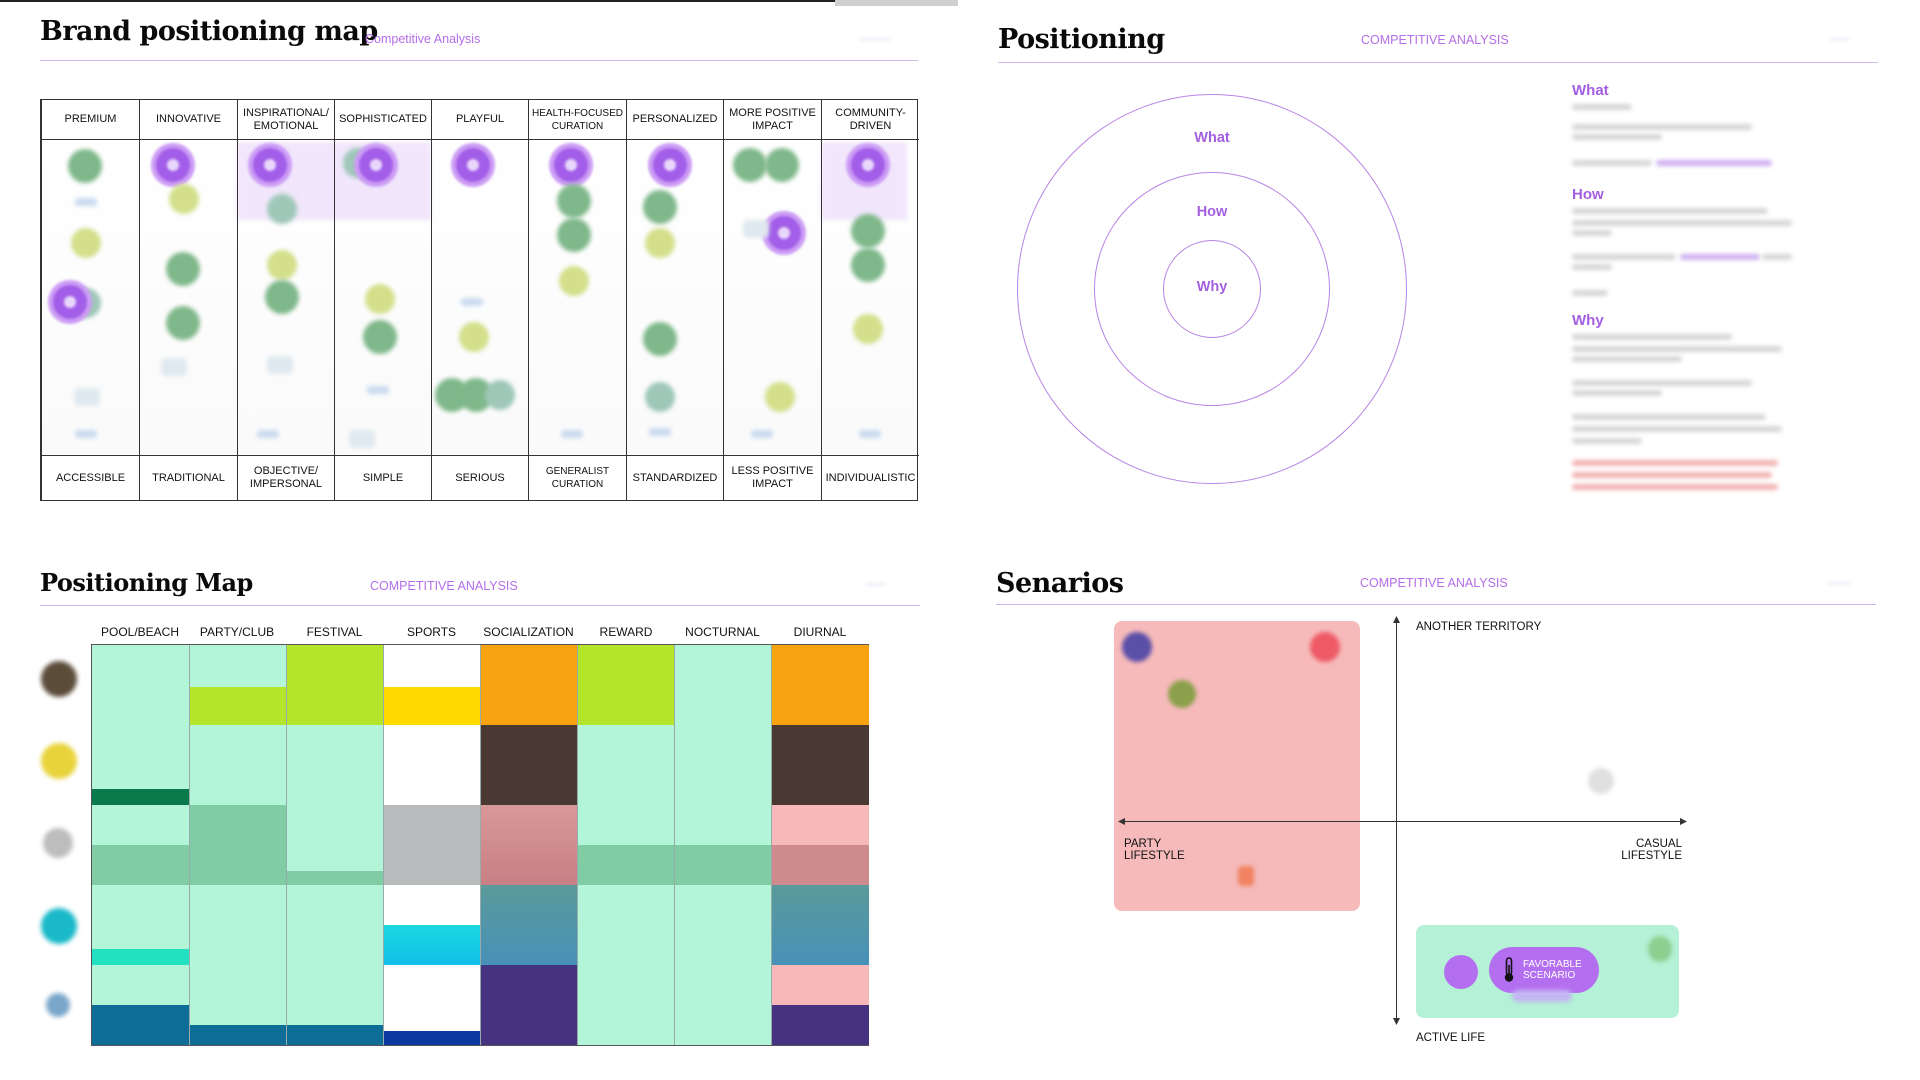  I want to click on middle-ring, so click(1212, 289).